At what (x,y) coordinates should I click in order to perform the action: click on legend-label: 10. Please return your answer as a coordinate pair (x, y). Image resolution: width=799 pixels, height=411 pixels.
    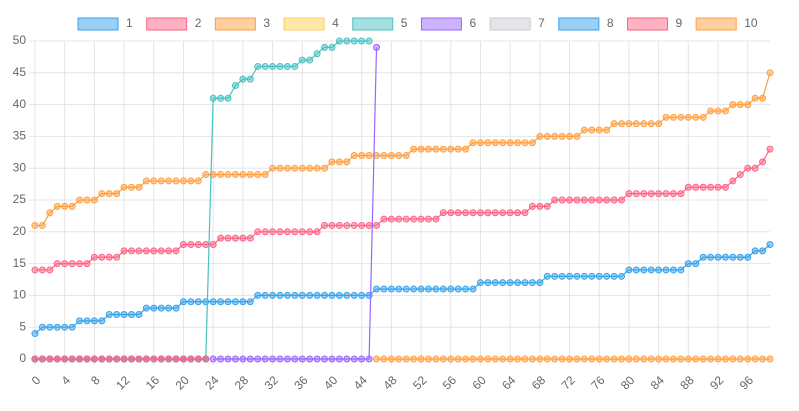
    Looking at the image, I should click on (751, 23).